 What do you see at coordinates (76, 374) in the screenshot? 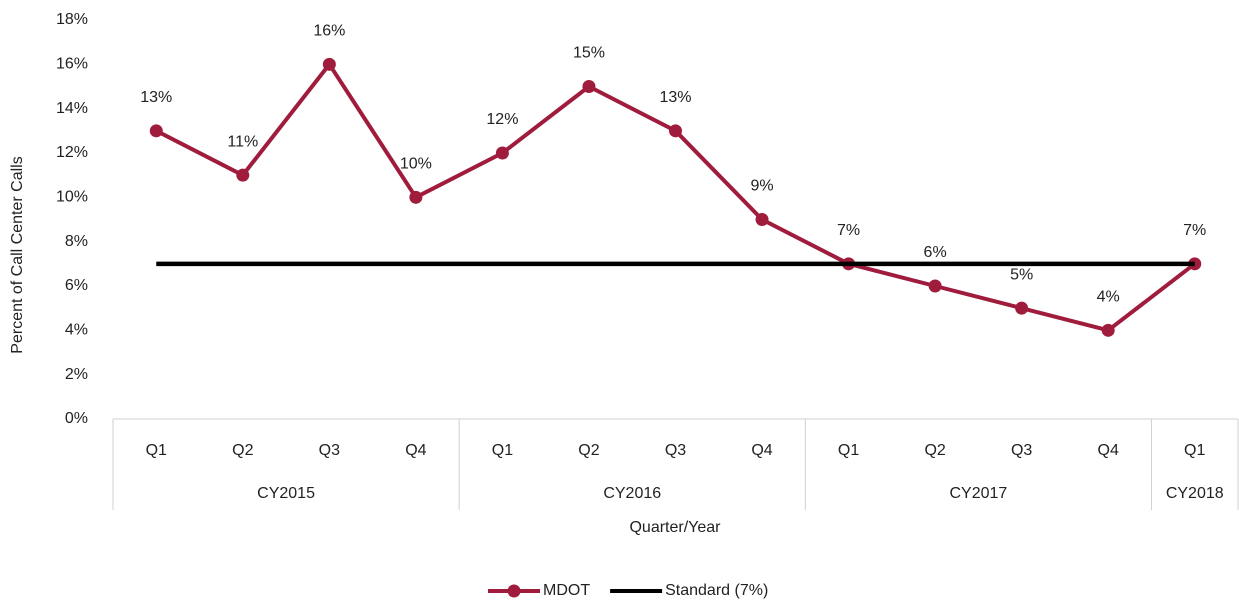
I see `y-tick-label: 2%` at bounding box center [76, 374].